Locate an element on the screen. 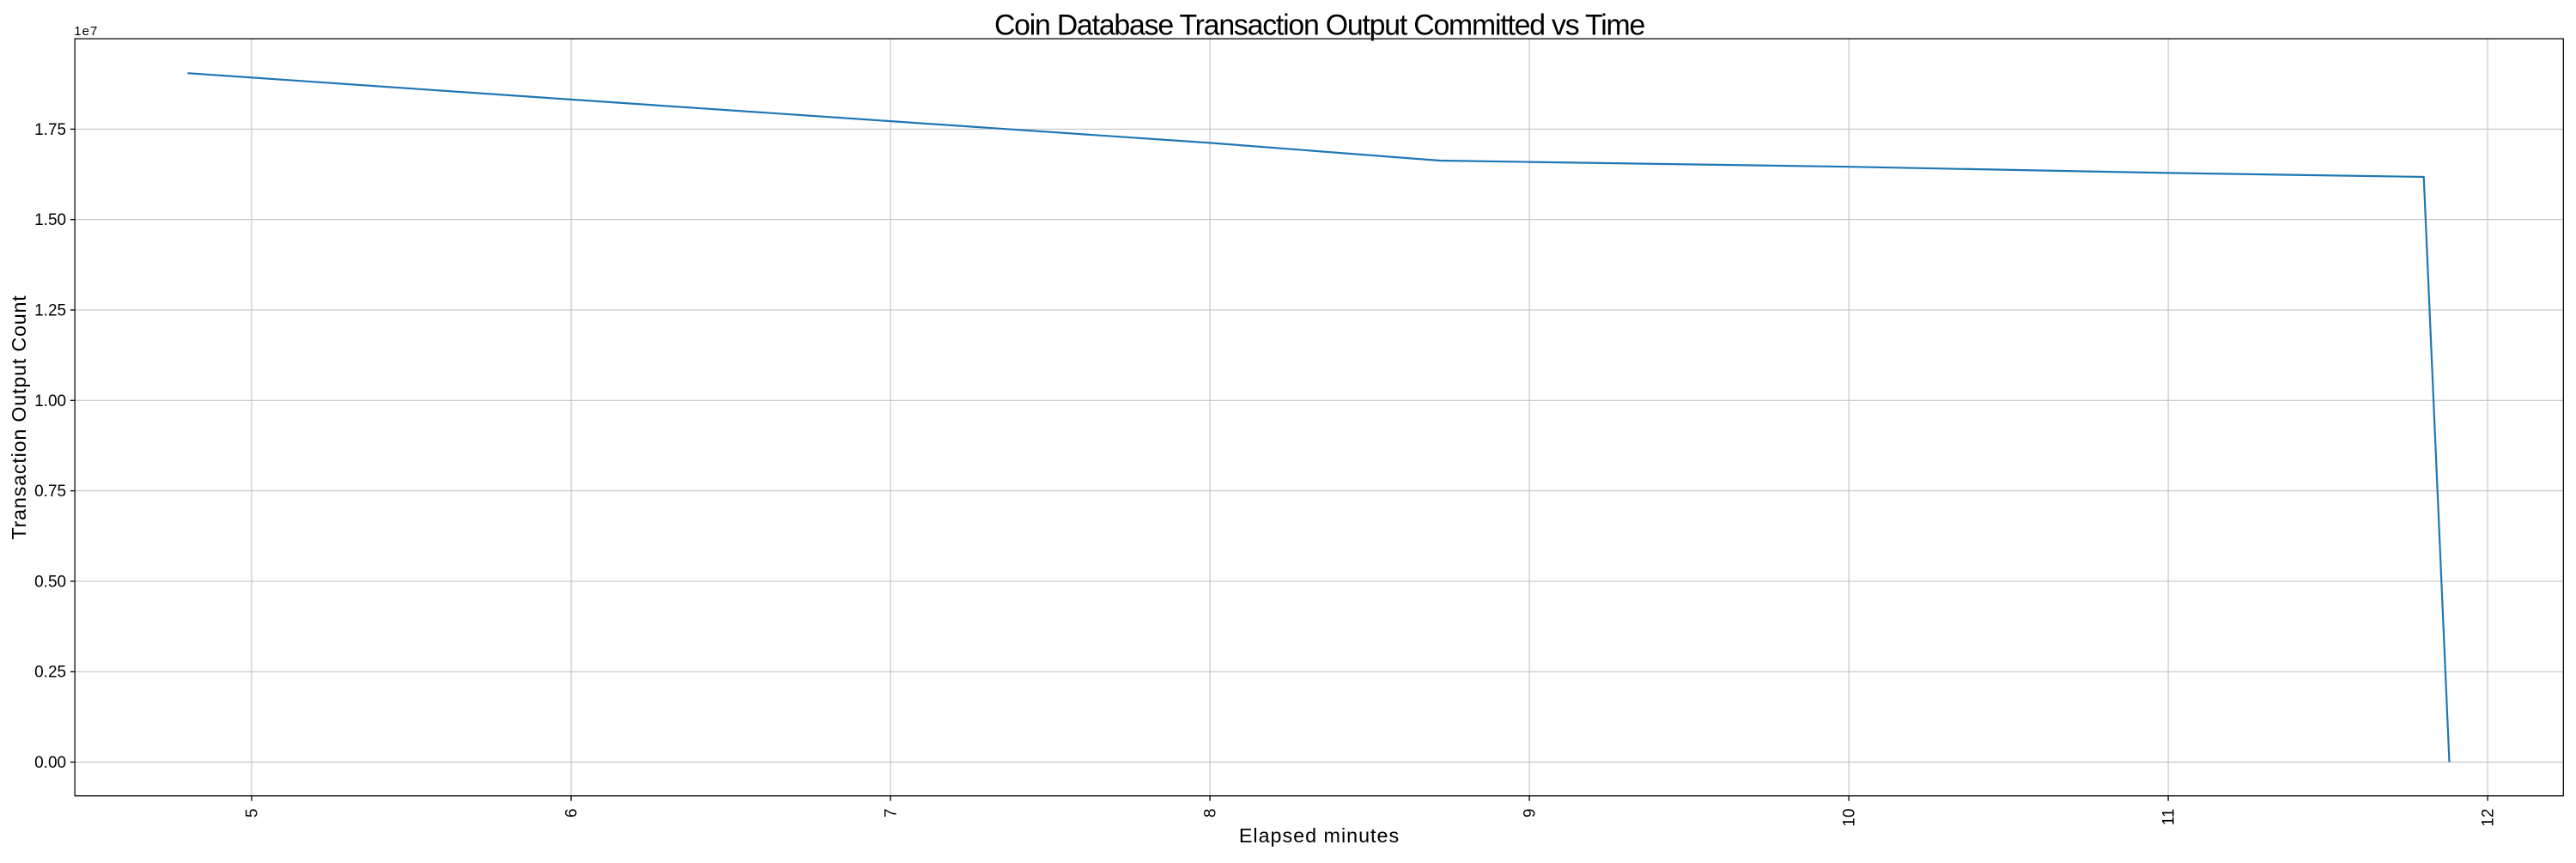 This screenshot has height=863, width=2576. svg-text: 0.75 is located at coordinates (50, 492).